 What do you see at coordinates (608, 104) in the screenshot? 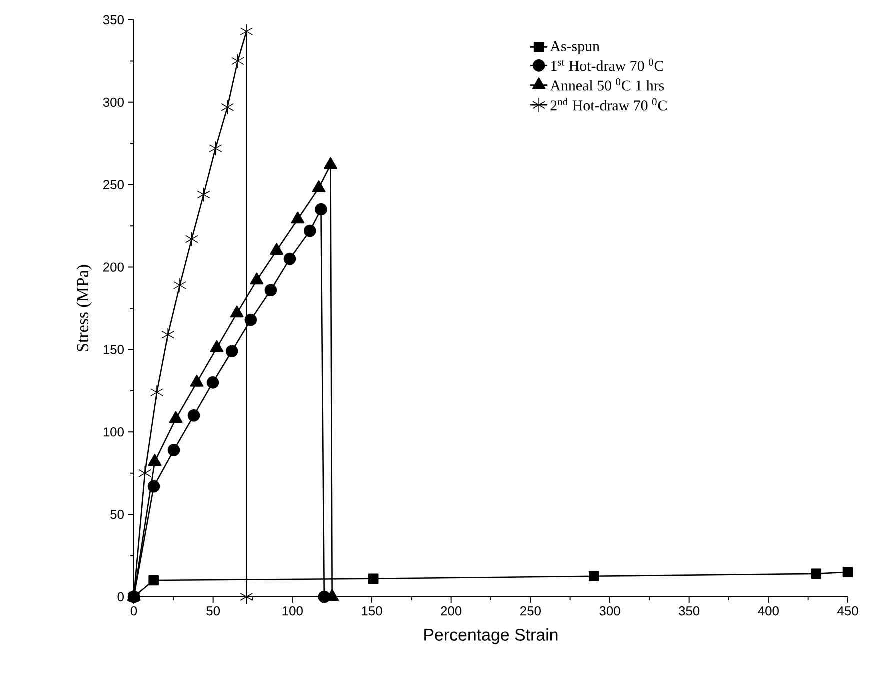
I see `legend-label: 2$^{nd}$ Hot-draw 70 $^{0}$C` at bounding box center [608, 104].